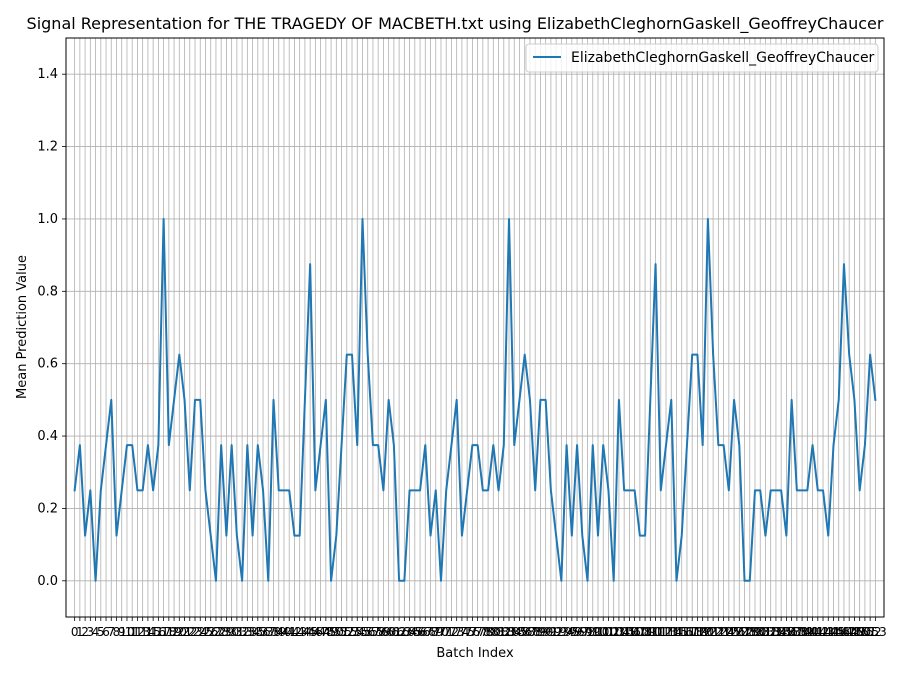  I want to click on x-tick-label: 84, so click(514, 632).